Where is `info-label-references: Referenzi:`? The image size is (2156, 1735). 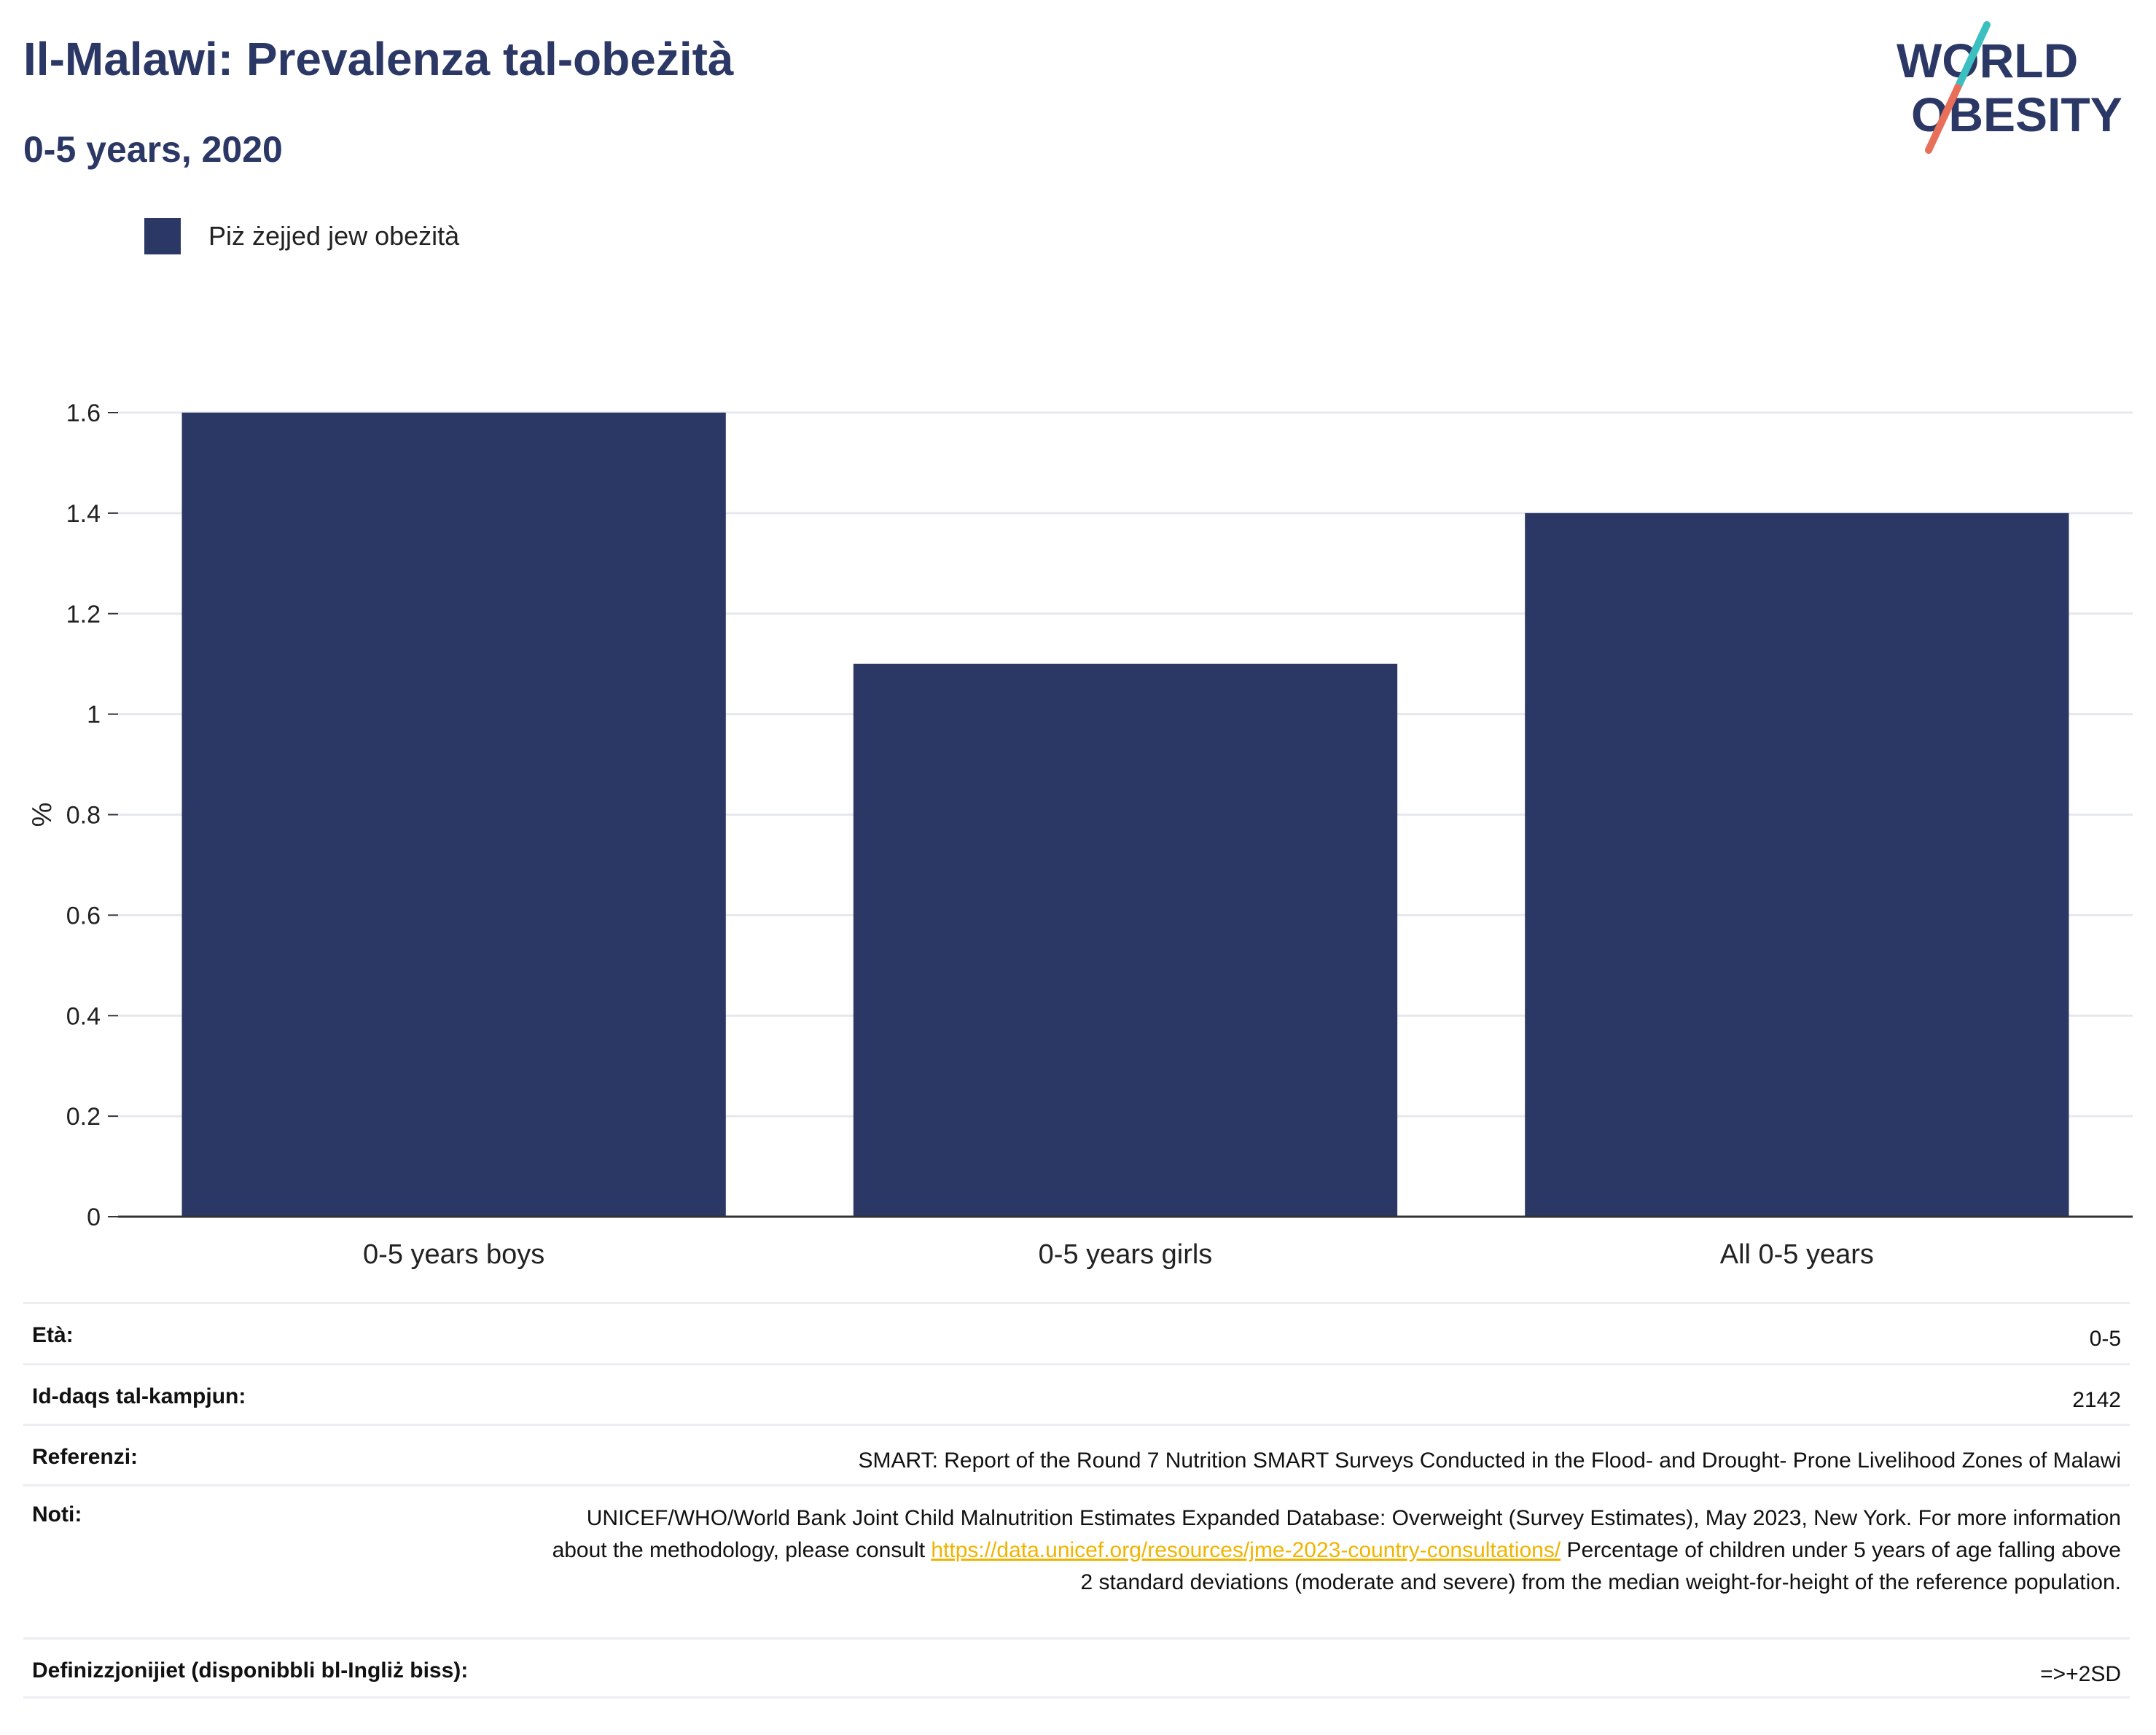 info-label-references: Referenzi: is located at coordinates (85, 1457).